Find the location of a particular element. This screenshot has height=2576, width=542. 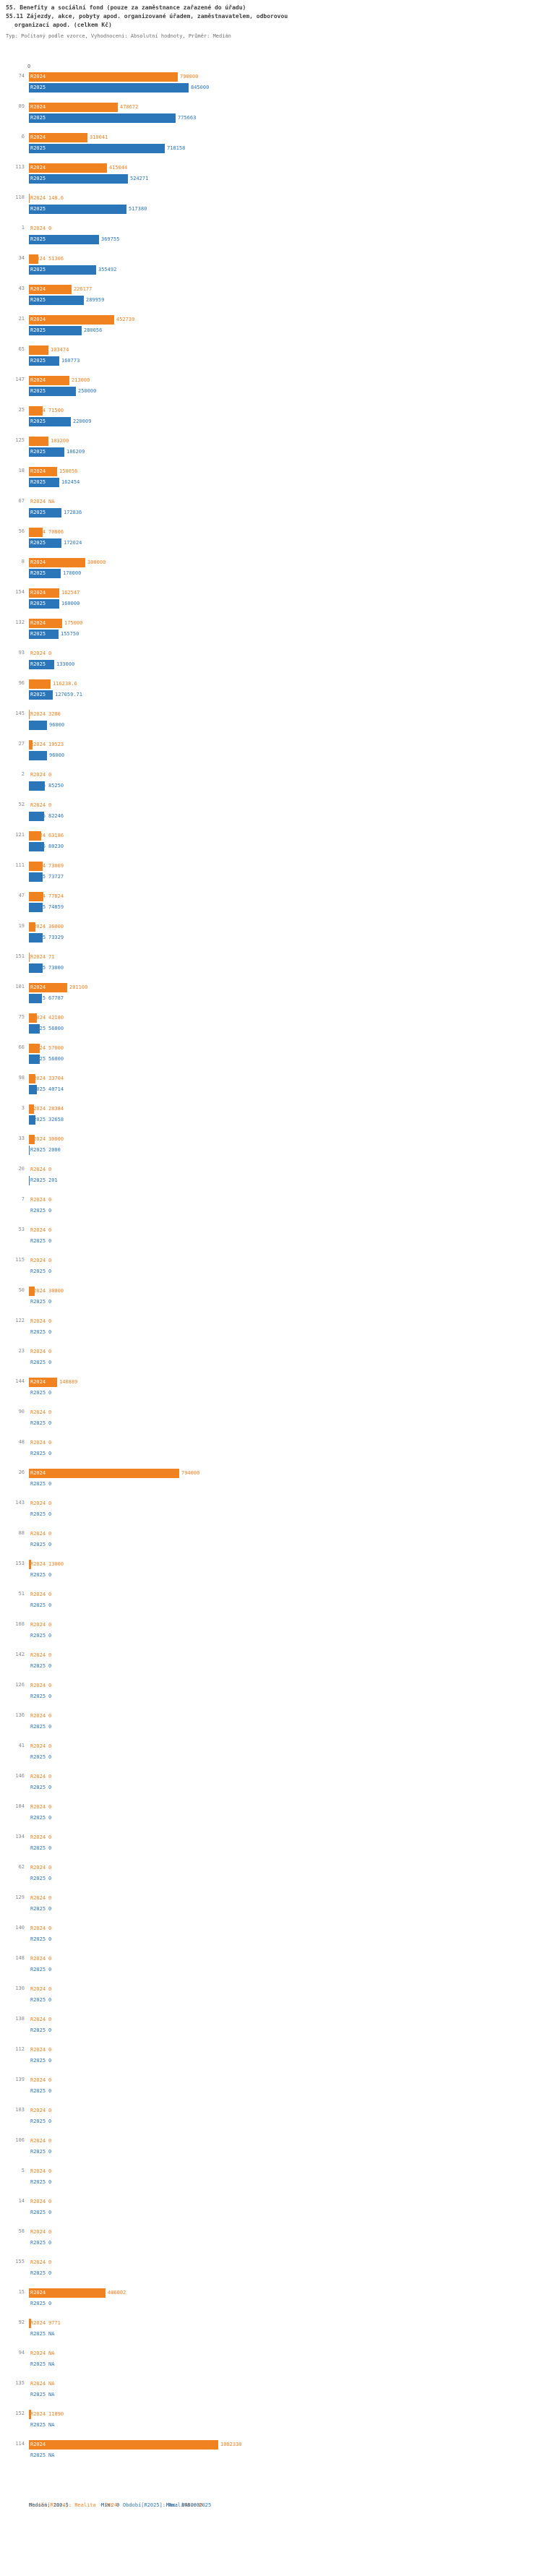

row-id-label: 106 is located at coordinates (20, 2140).